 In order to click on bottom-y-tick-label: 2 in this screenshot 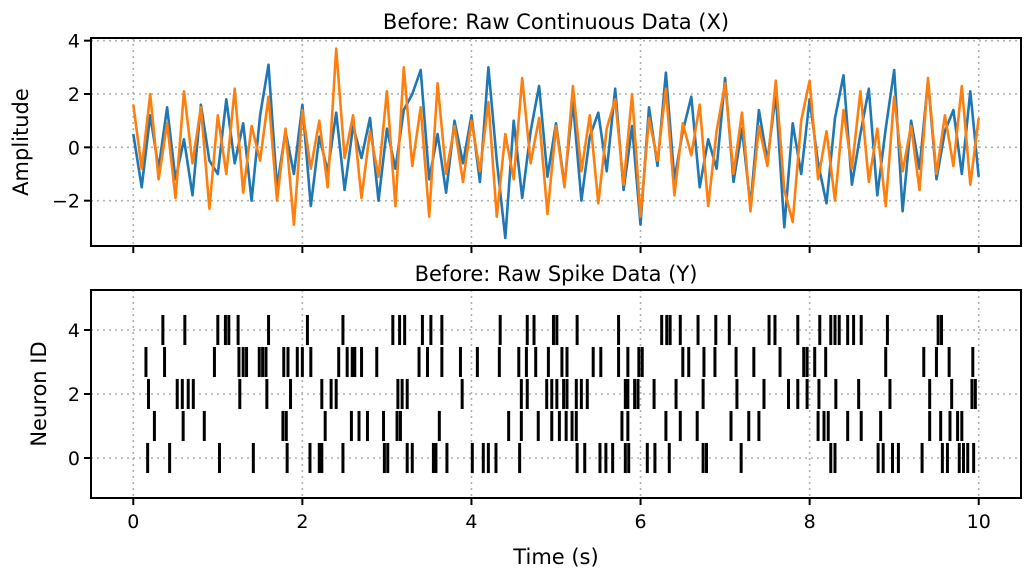, I will do `click(74, 395)`.